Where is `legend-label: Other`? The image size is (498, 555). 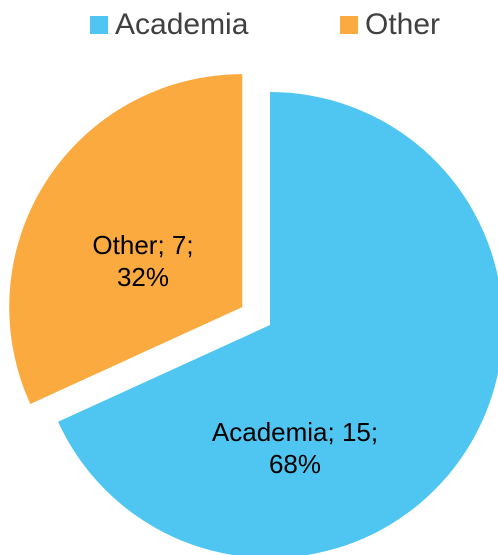 legend-label: Other is located at coordinates (402, 24).